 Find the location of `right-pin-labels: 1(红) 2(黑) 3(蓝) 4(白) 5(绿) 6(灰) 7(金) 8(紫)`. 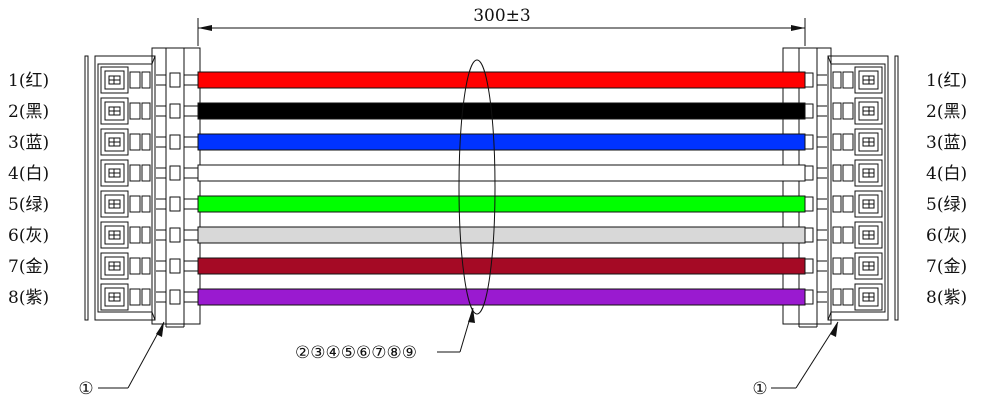

right-pin-labels: 1(红) 2(黑) 3(蓝) 4(白) 5(绿) 6(灰) 7(金) 8(紫) is located at coordinates (946, 189).